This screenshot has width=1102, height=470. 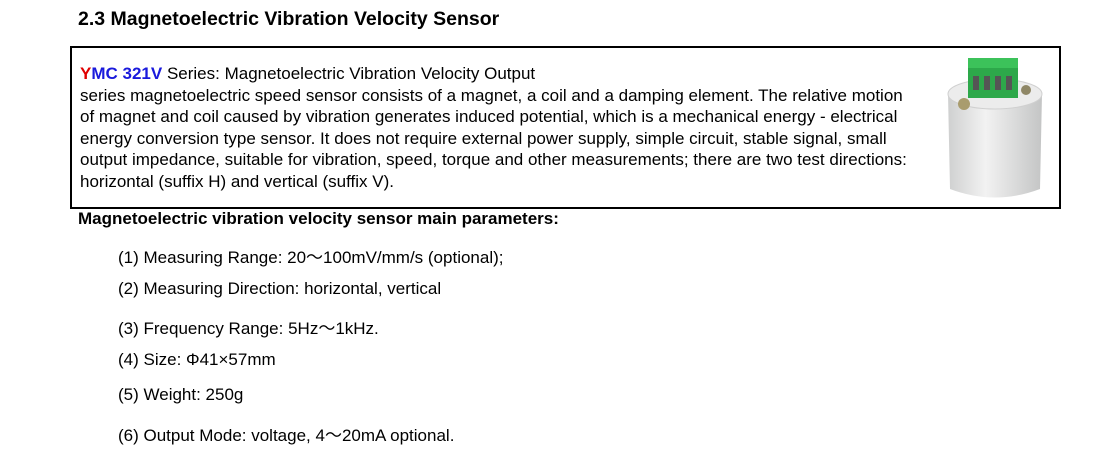 I want to click on param-item: (4) Size: Φ41×57mm, so click(x=197, y=359).